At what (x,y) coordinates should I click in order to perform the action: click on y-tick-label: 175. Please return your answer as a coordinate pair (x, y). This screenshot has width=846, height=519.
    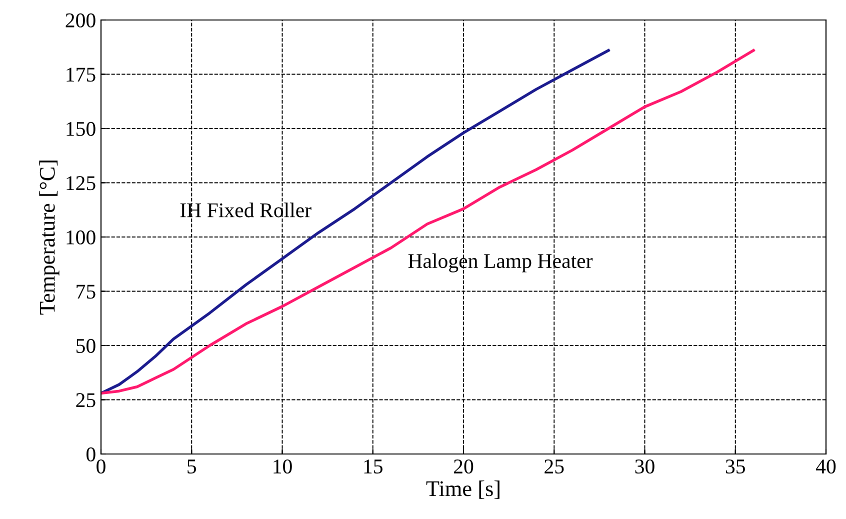
    Looking at the image, I should click on (81, 75).